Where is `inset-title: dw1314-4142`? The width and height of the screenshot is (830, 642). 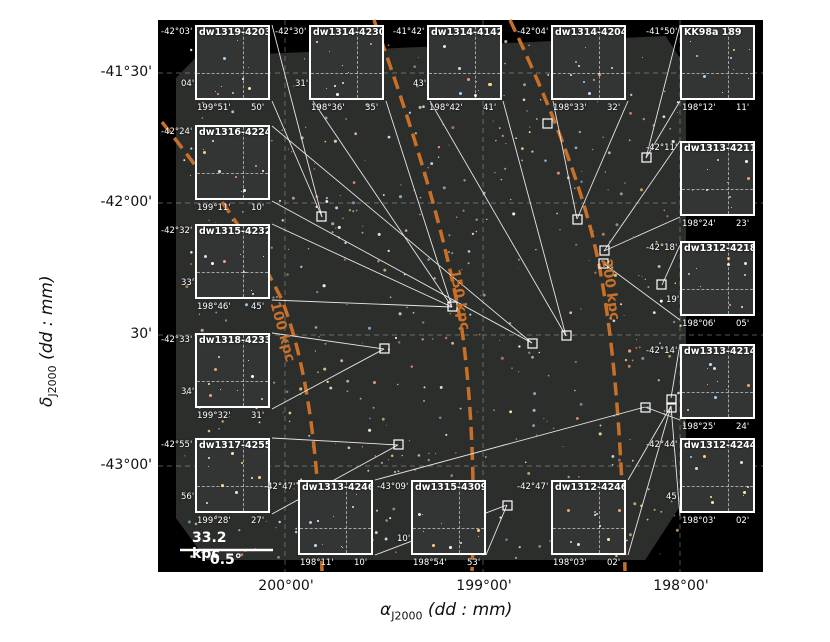
inset-title: dw1314-4142 is located at coordinates (466, 32).